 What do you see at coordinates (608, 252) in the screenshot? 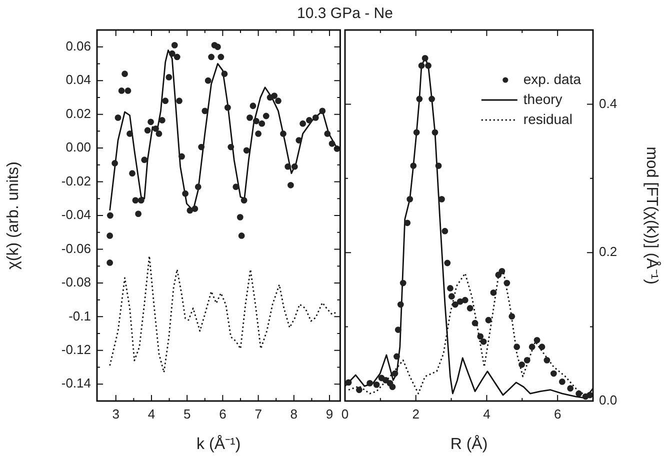
I see `y2-tick-label: 0.2` at bounding box center [608, 252].